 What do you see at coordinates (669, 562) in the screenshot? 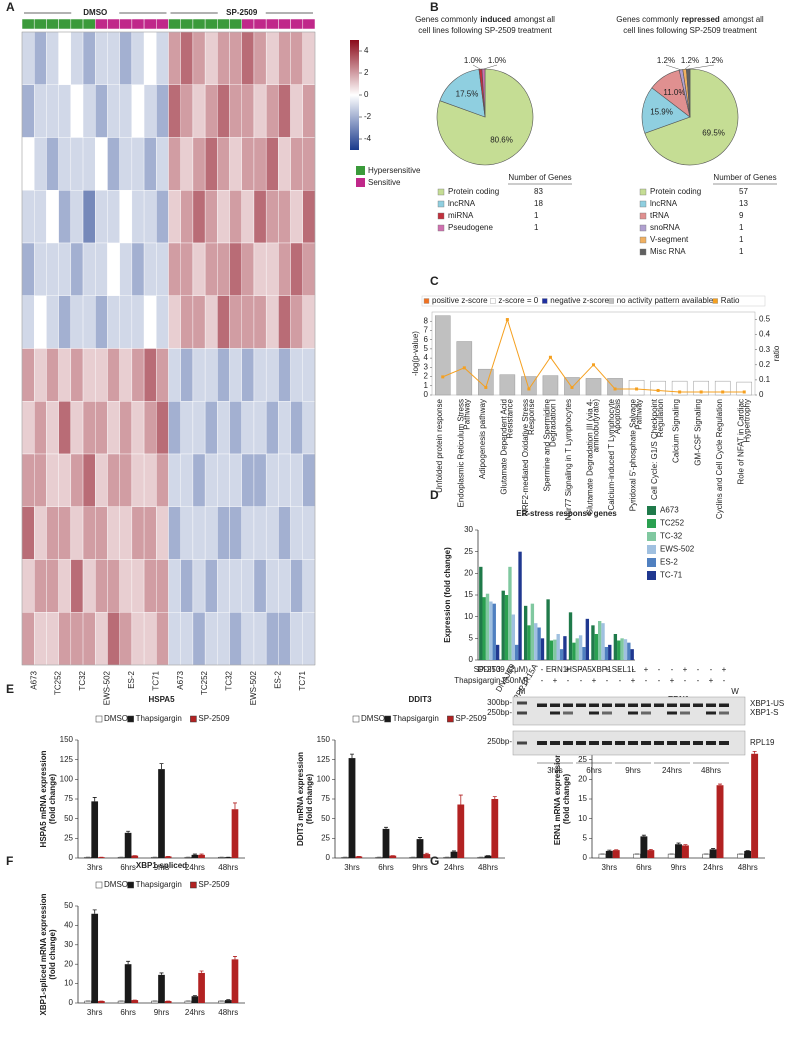
I see `legend-label: ES-2` at bounding box center [669, 562].